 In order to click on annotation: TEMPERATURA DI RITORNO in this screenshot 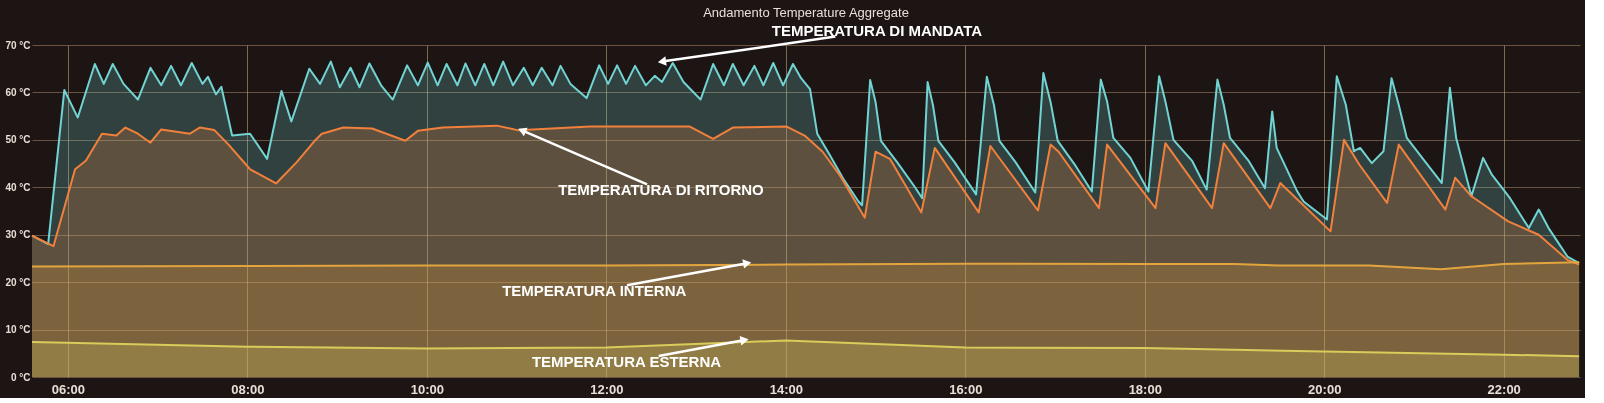, I will do `click(661, 190)`.